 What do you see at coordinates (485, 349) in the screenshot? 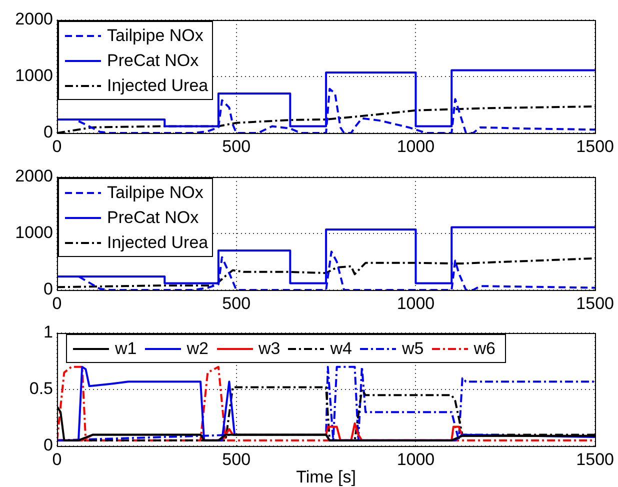
I see `legend-label: w6` at bounding box center [485, 349].